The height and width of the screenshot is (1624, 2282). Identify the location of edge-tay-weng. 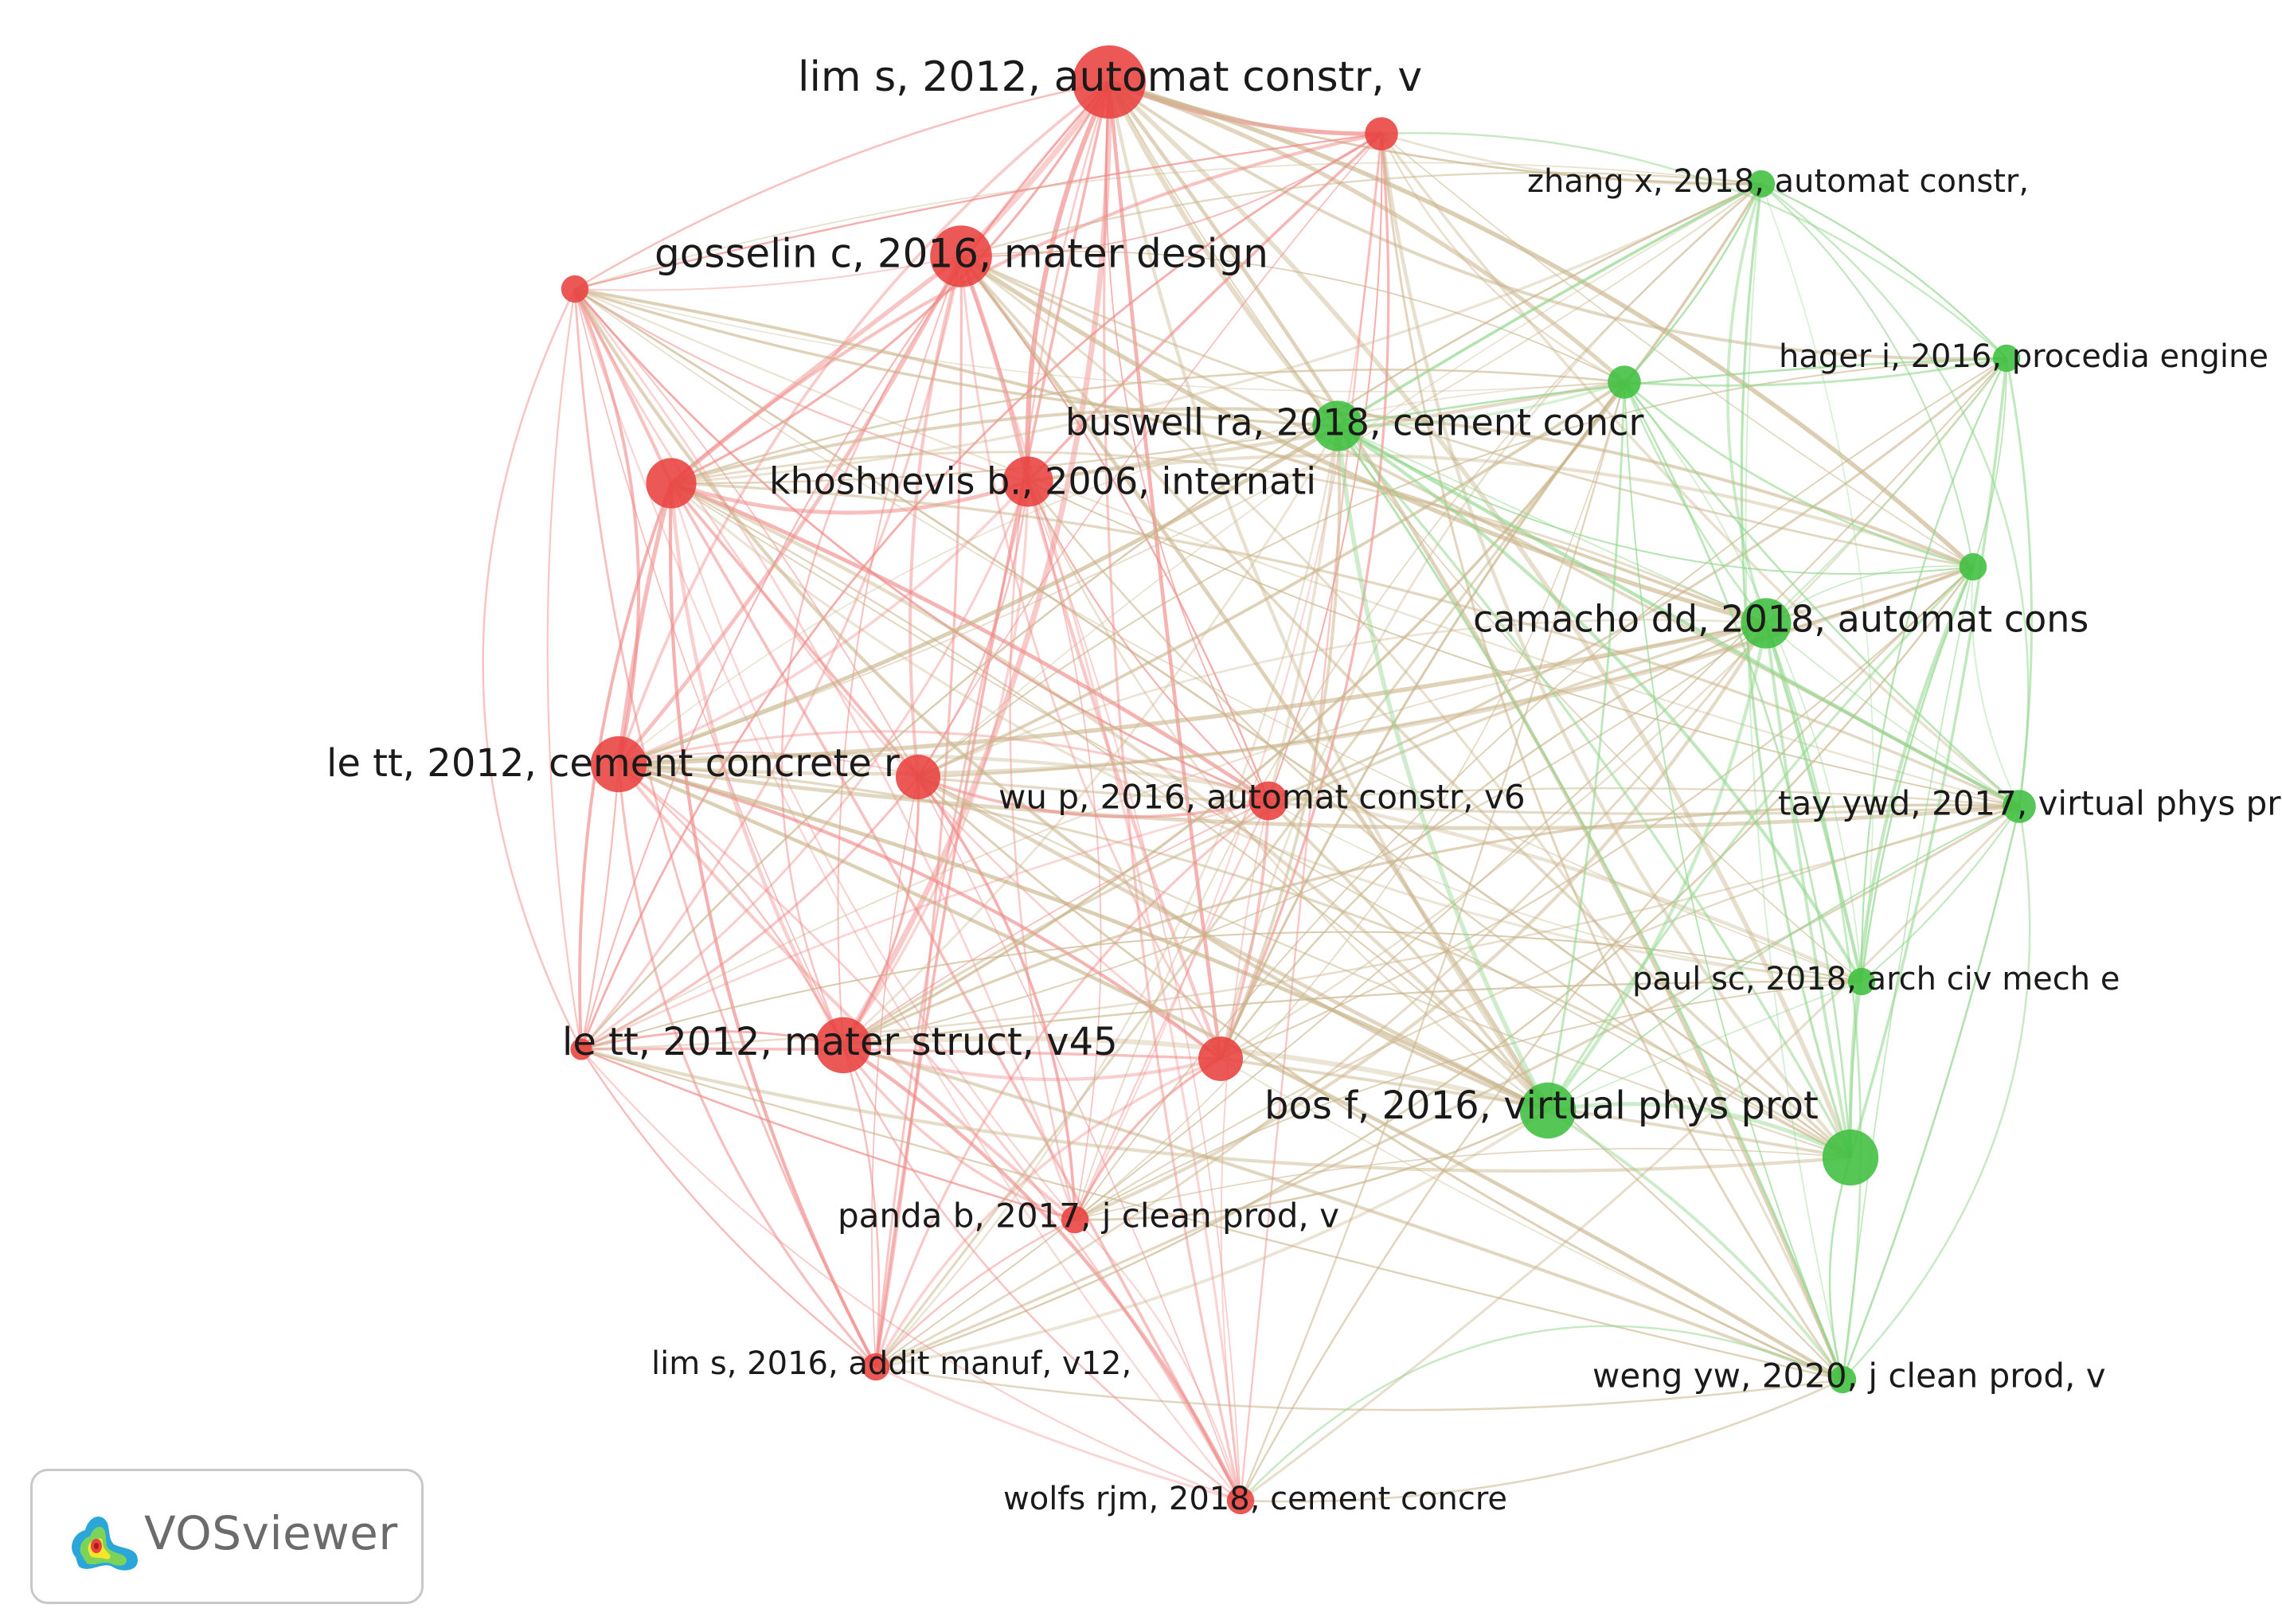
(1931, 1093).